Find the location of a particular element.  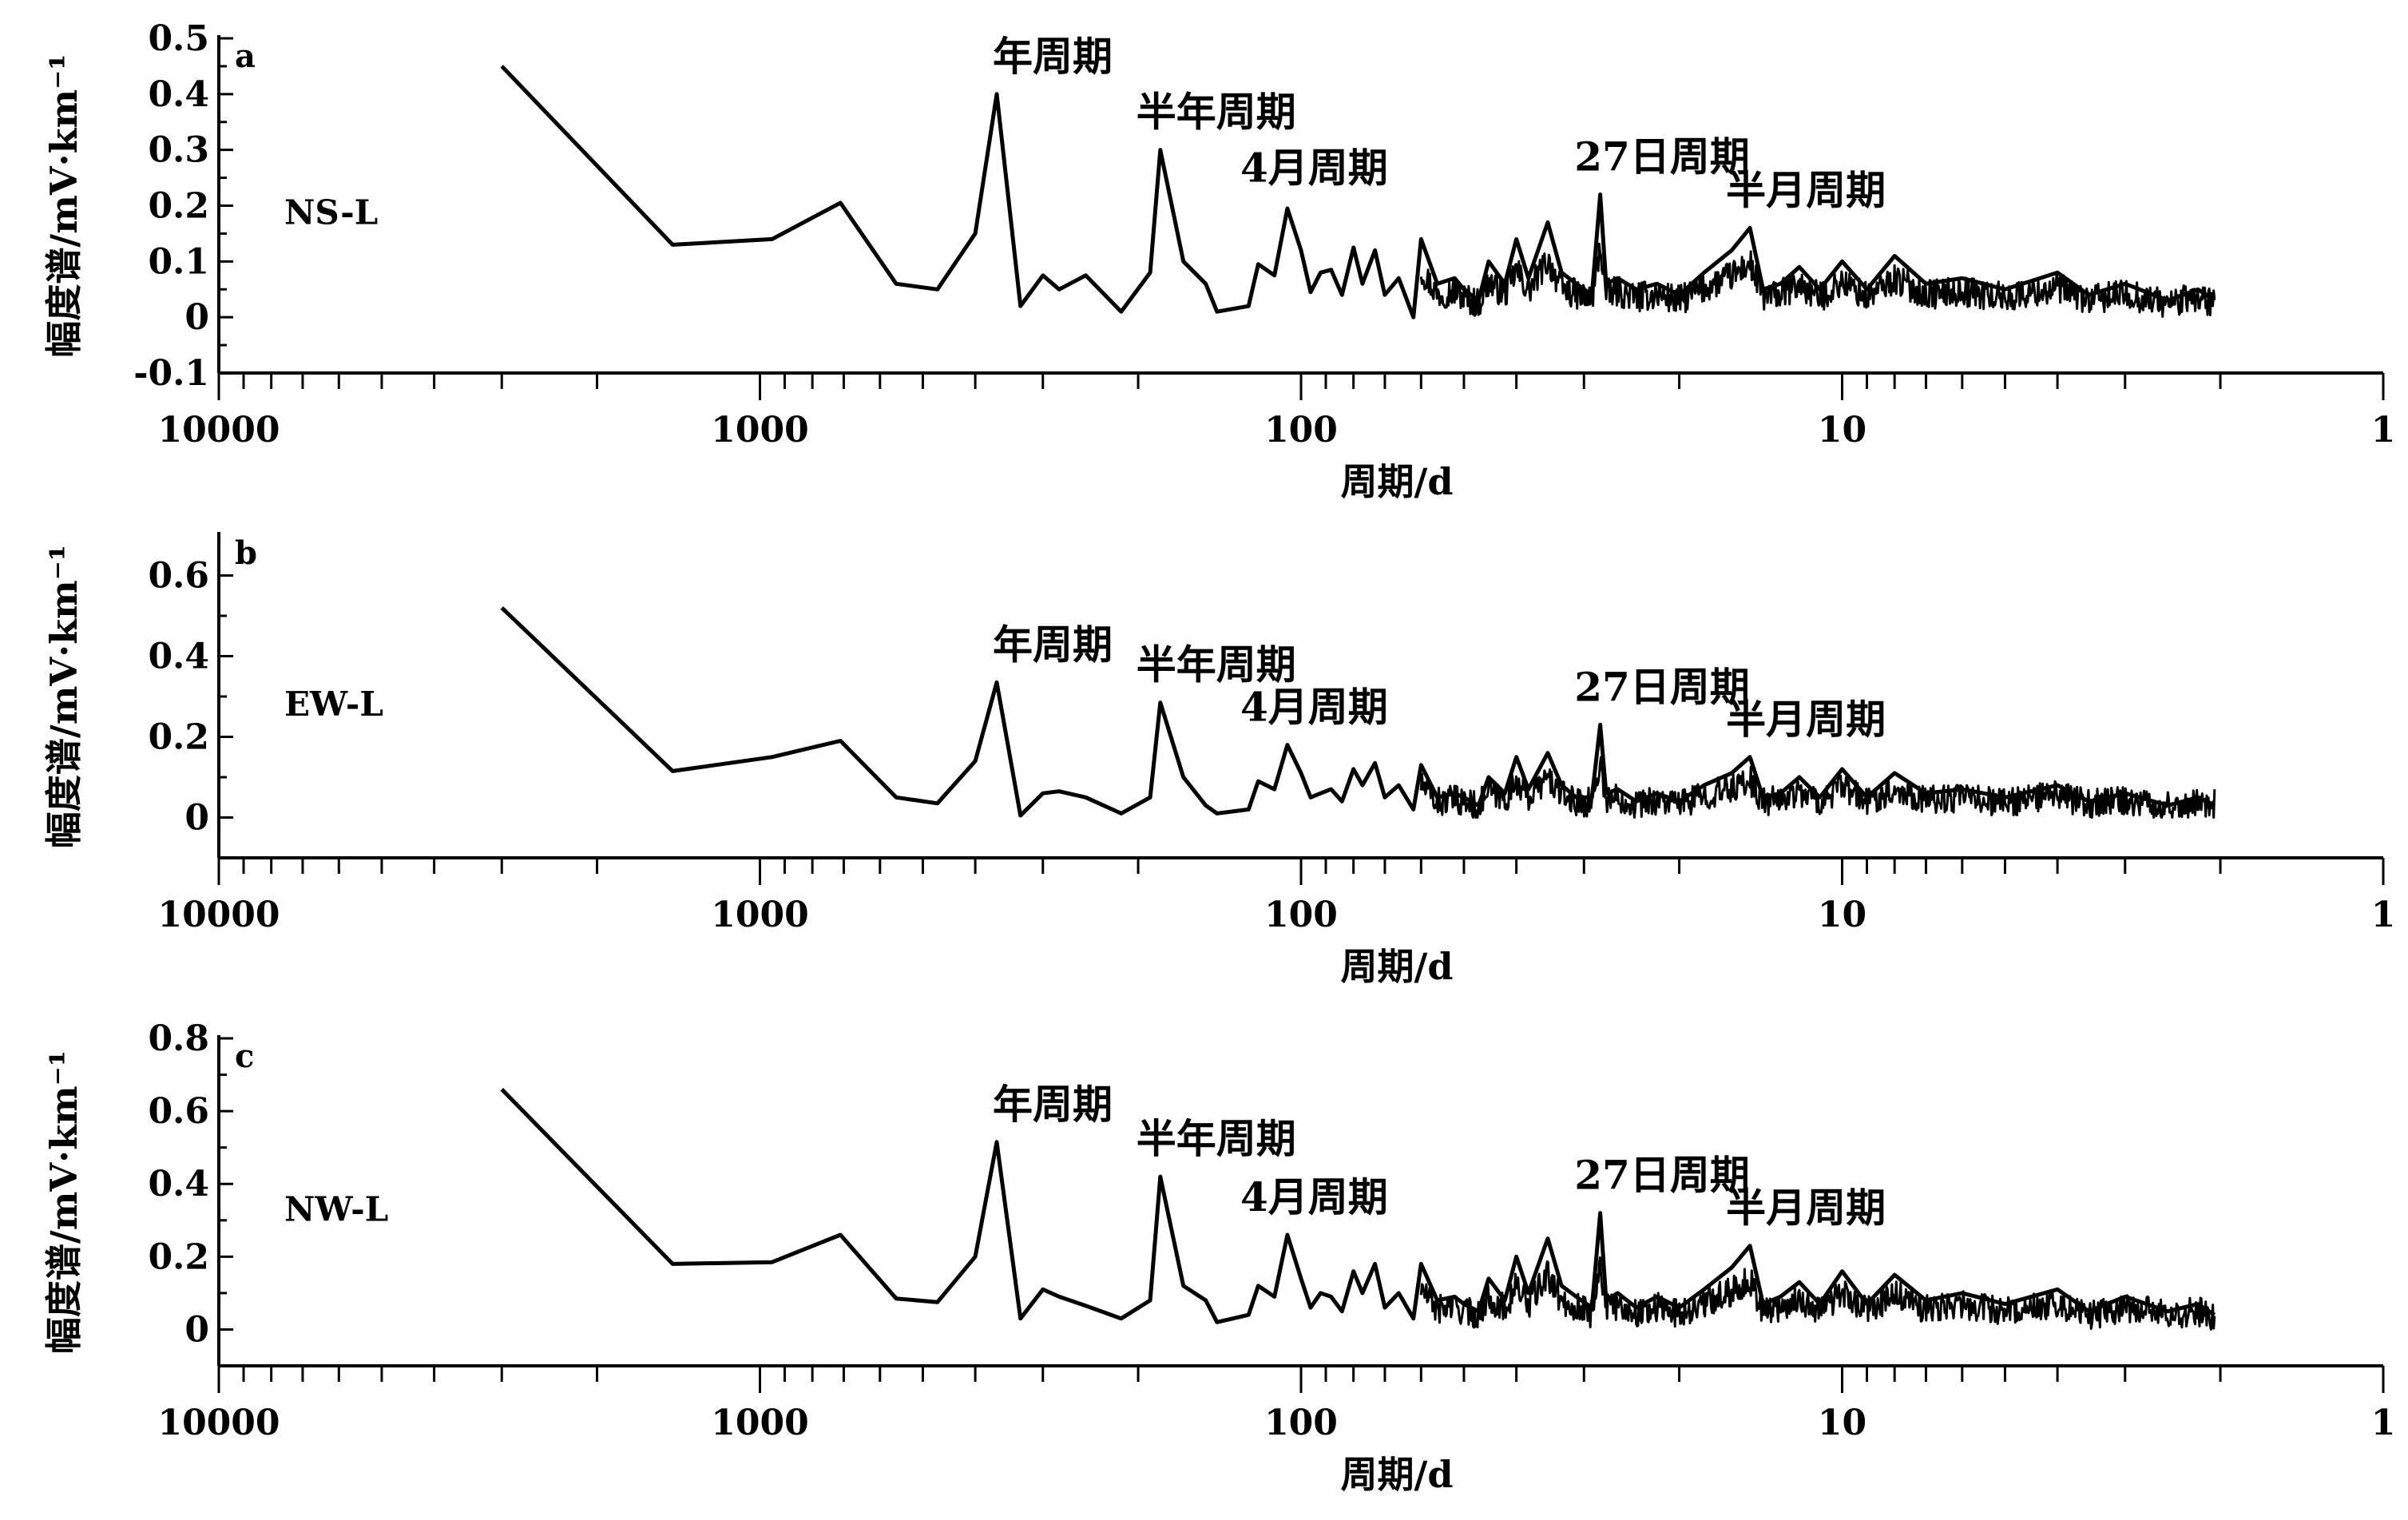

series-name: EW-L is located at coordinates (333, 704).